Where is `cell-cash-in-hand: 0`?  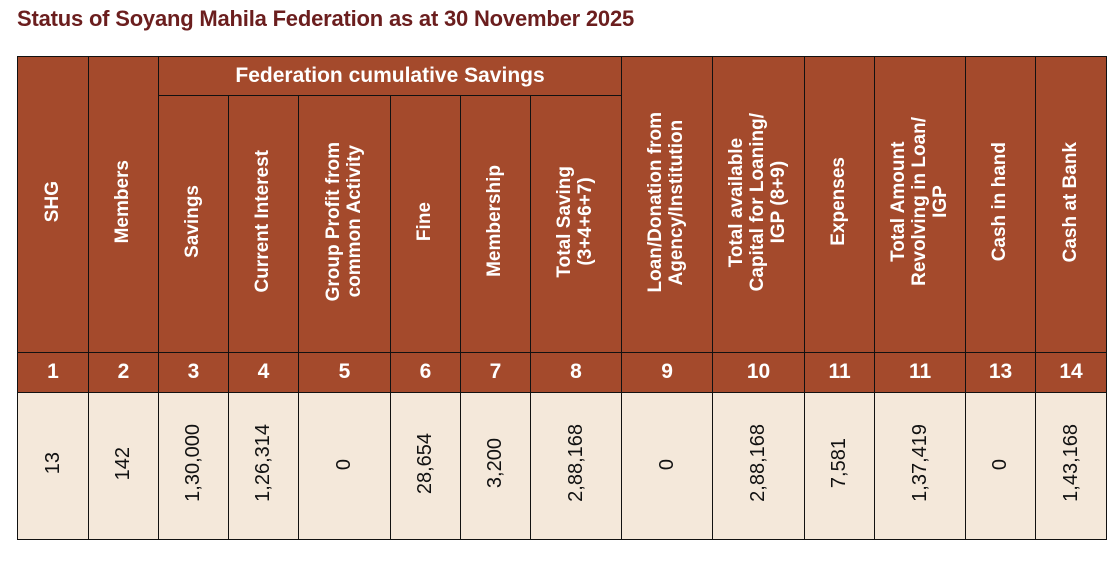
cell-cash-in-hand: 0 is located at coordinates (1001, 466).